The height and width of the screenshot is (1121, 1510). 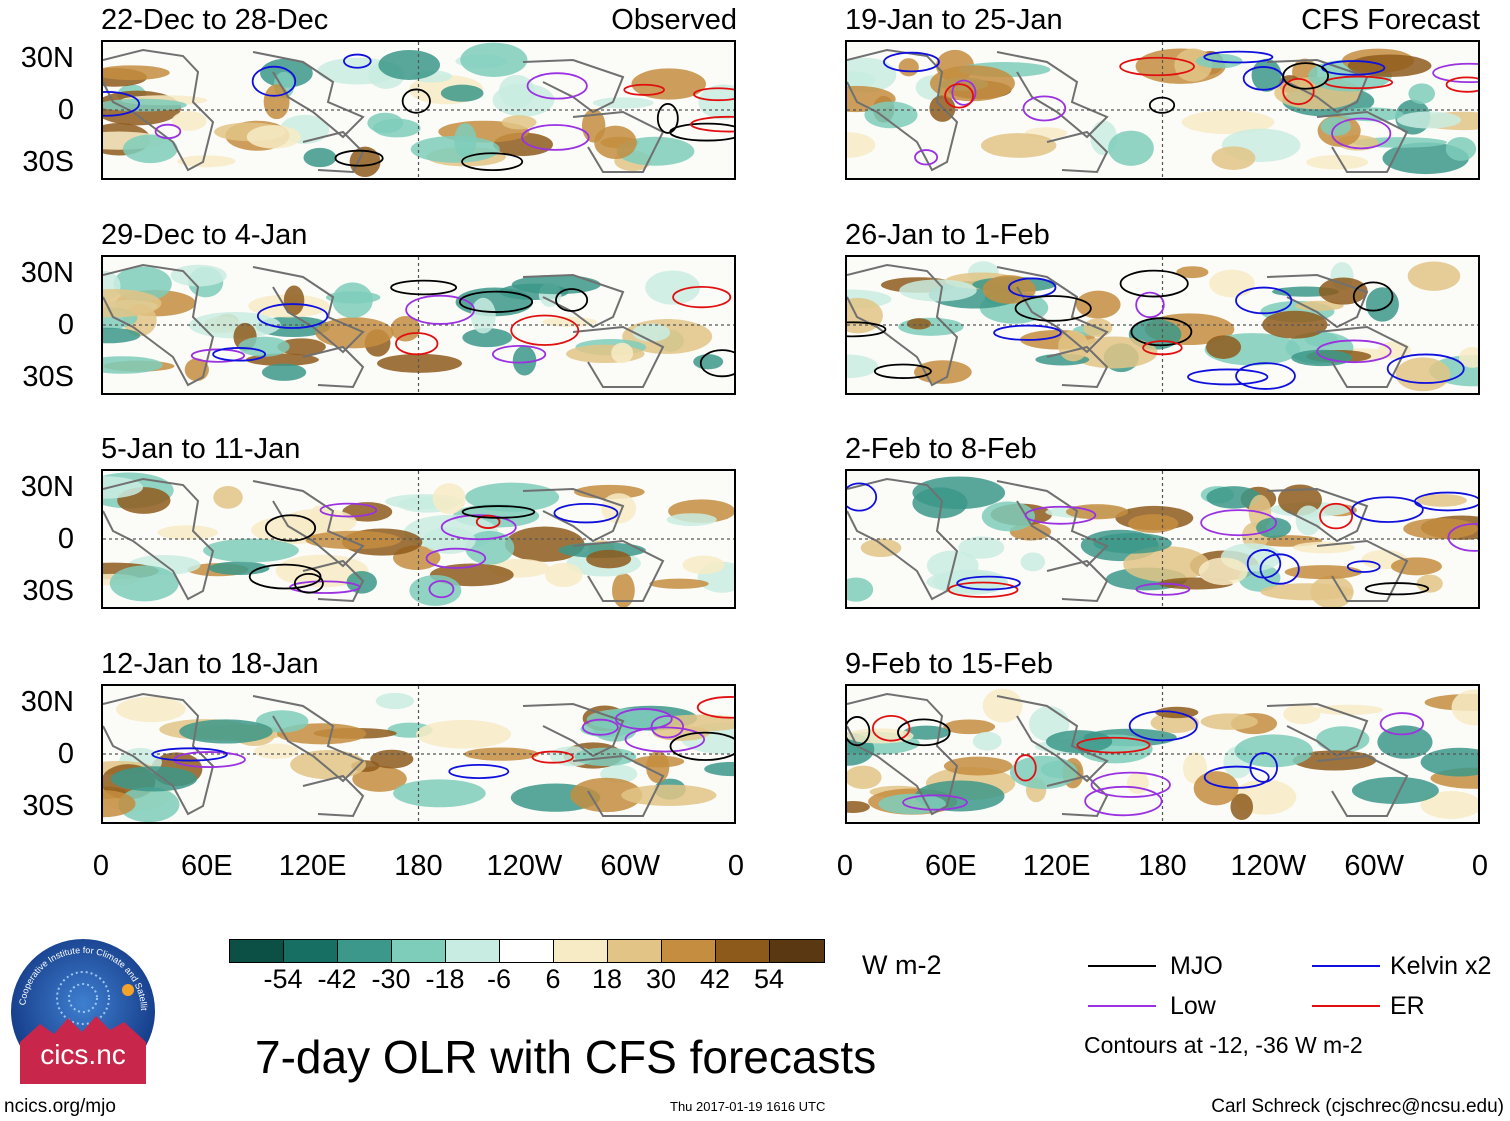 What do you see at coordinates (498, 979) in the screenshot?
I see `colorbar-tick-label: -6` at bounding box center [498, 979].